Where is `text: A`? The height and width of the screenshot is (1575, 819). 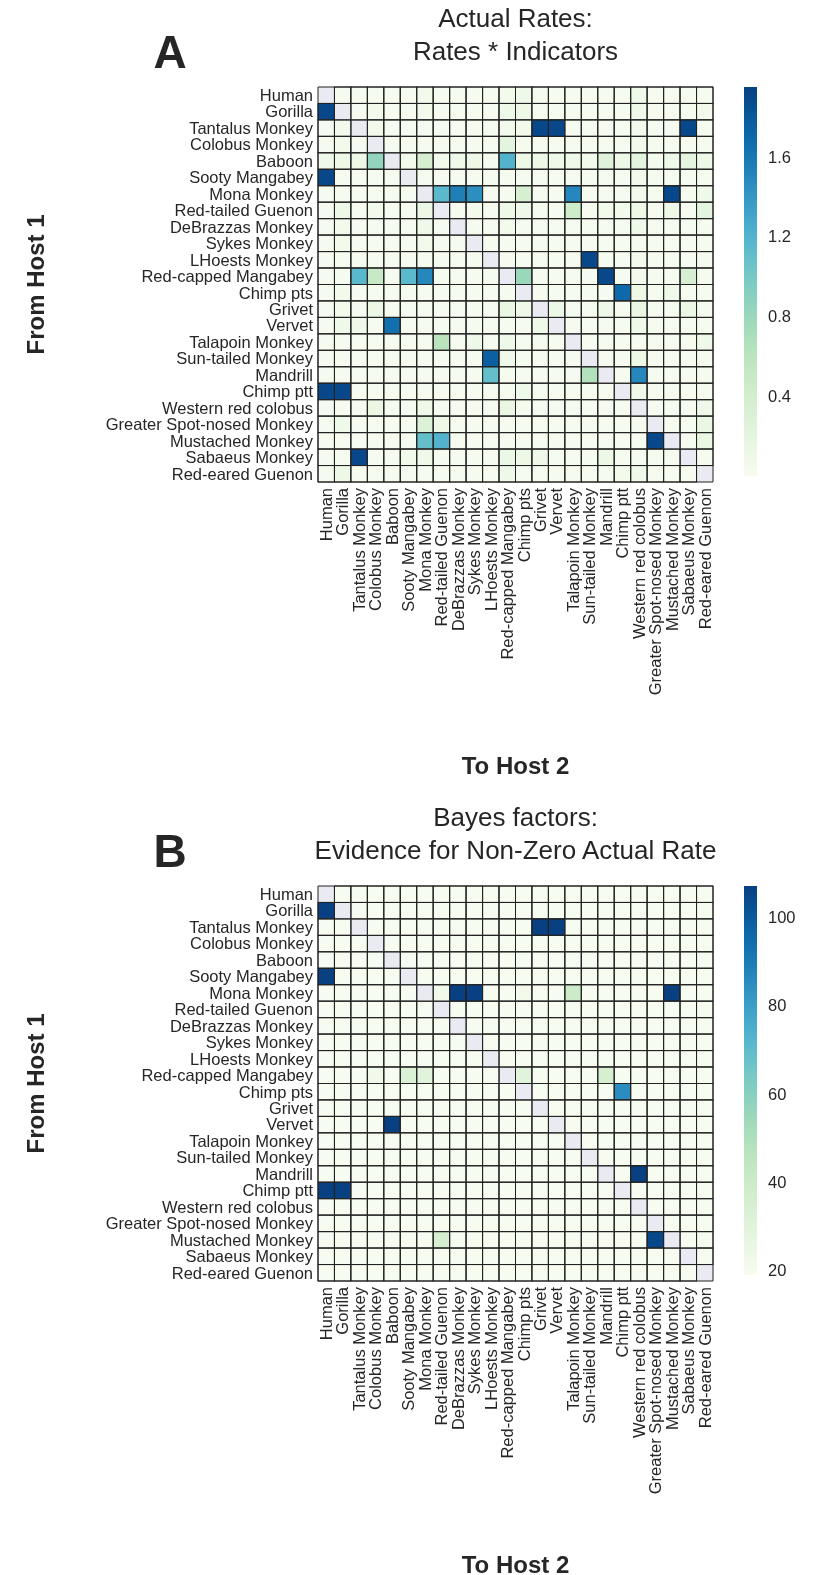
text: A is located at coordinates (170, 52).